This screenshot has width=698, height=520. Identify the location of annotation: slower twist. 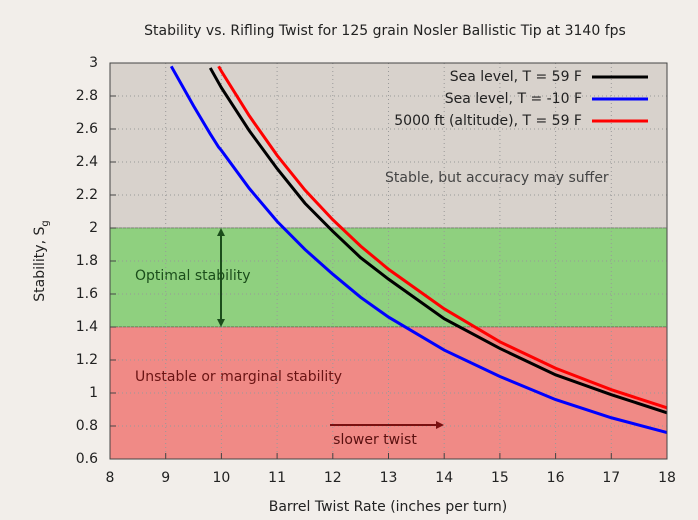
(375, 440).